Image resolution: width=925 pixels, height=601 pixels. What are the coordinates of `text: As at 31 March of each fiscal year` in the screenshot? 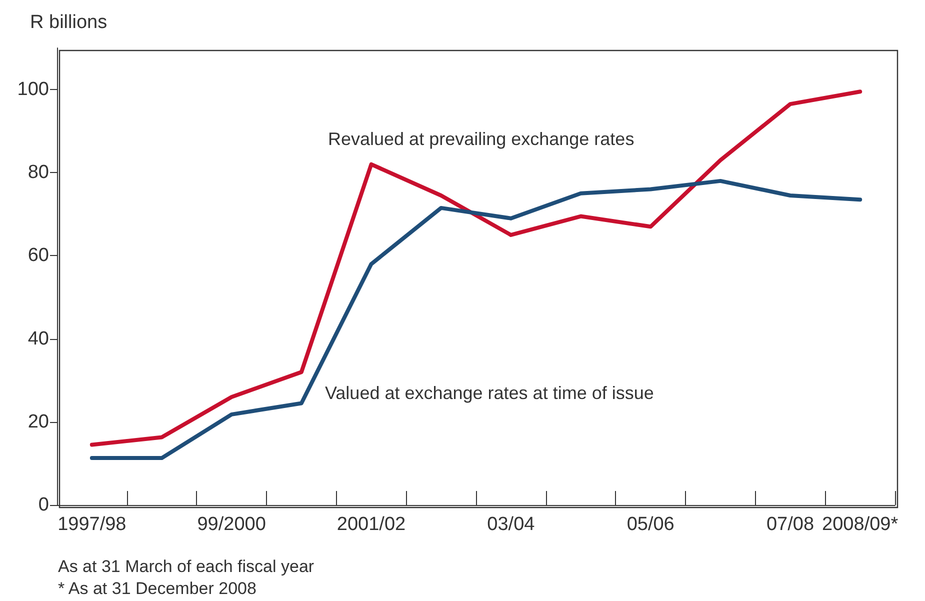 It's located at (186, 566).